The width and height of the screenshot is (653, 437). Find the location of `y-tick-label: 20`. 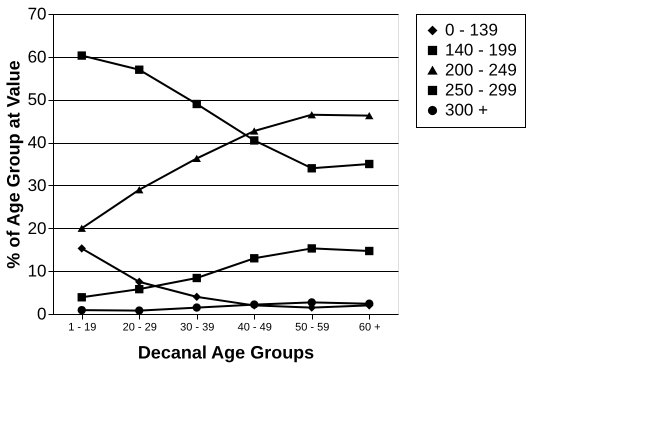

y-tick-label: 20 is located at coordinates (37, 228).